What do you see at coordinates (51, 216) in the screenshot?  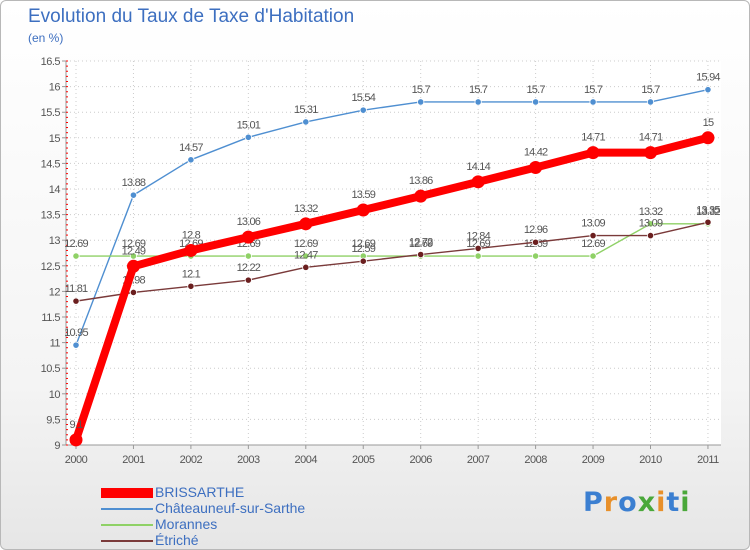 I see `y-tick-label-9: 13.5` at bounding box center [51, 216].